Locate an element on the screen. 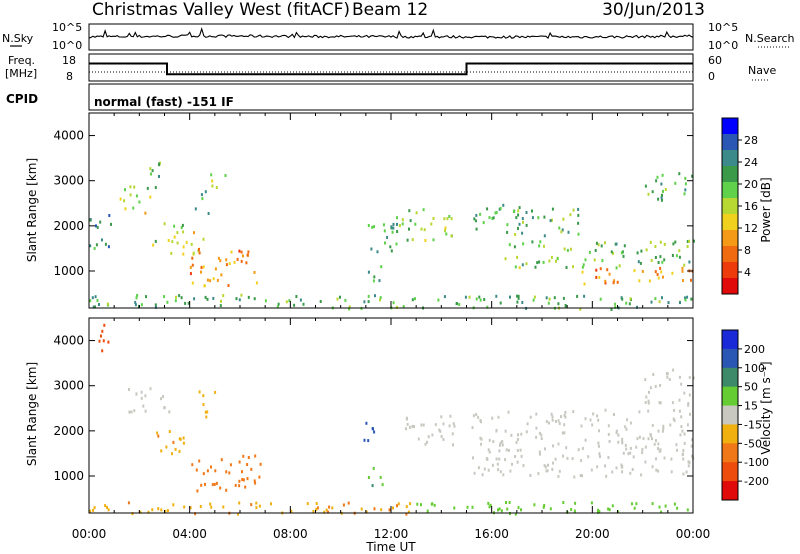 The height and width of the screenshot is (554, 800). x-tick-label: 00:00 is located at coordinates (693, 534).